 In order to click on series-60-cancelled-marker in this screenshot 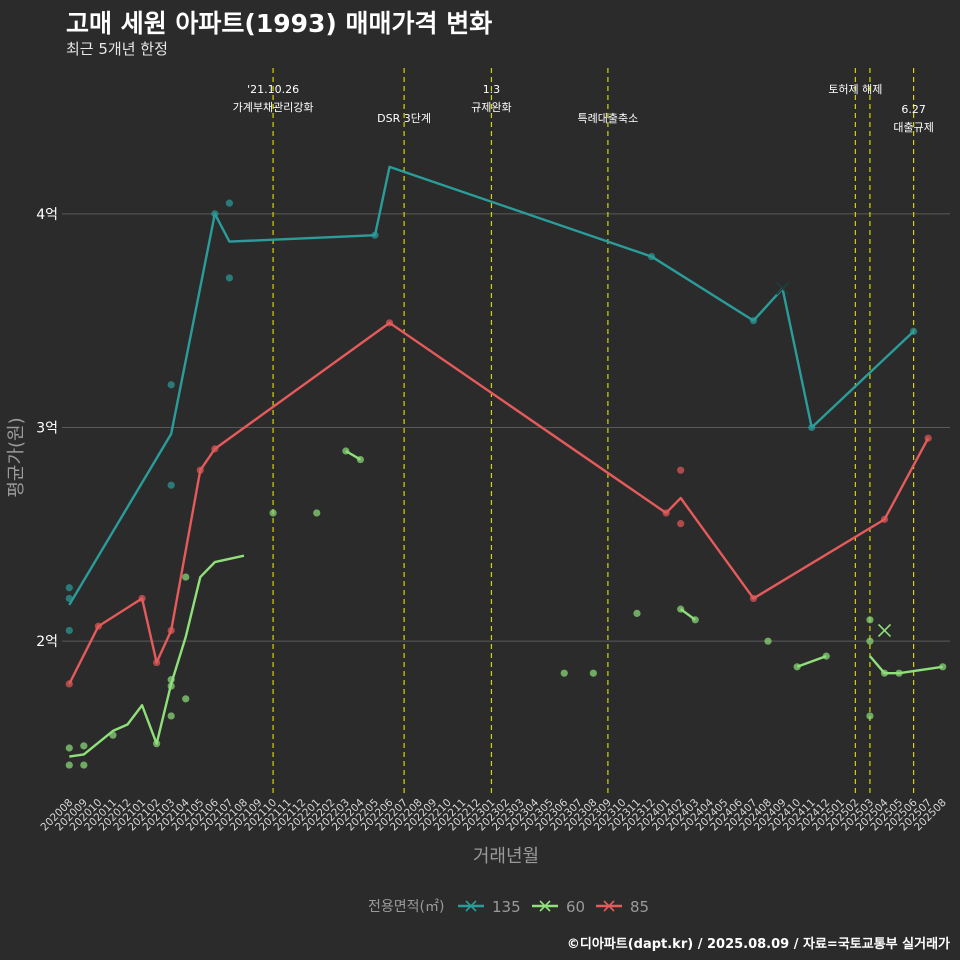, I will do `click(884, 630)`.